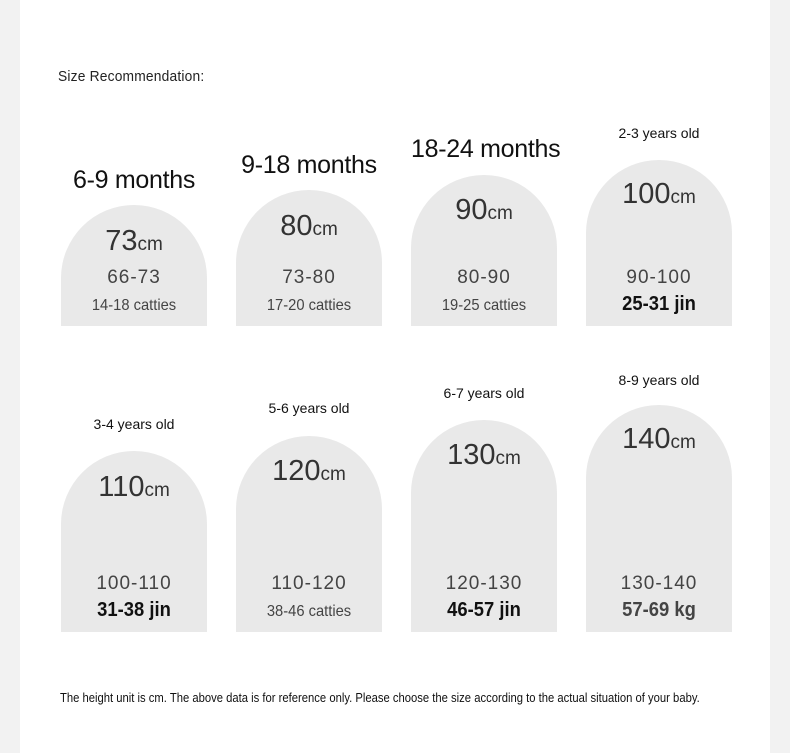 The image size is (790, 753). I want to click on weight-range: 31-38 jin, so click(134, 610).